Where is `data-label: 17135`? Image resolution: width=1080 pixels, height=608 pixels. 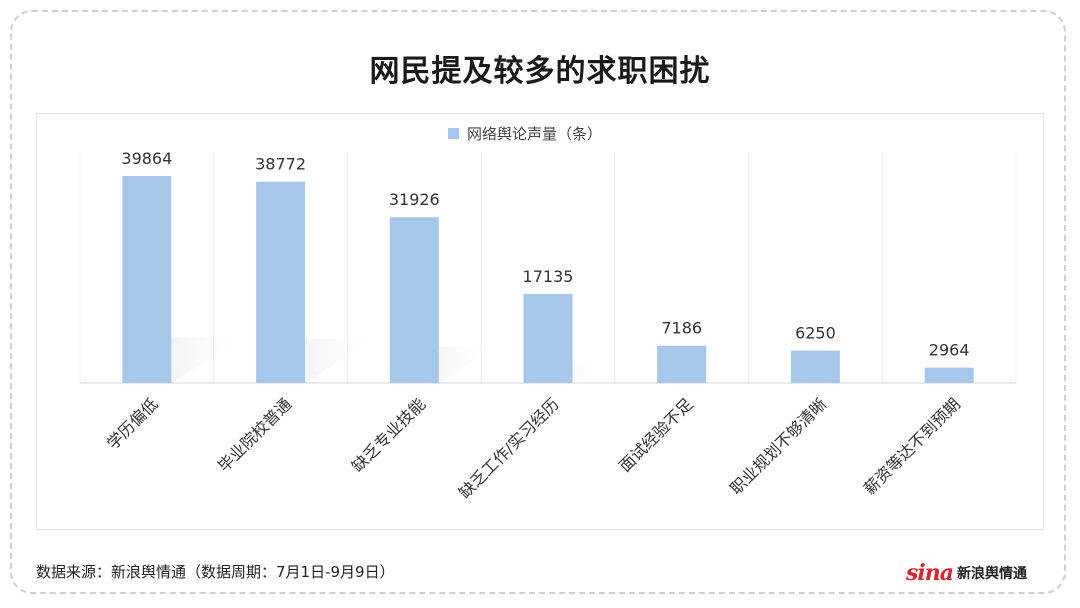 data-label: 17135 is located at coordinates (548, 276).